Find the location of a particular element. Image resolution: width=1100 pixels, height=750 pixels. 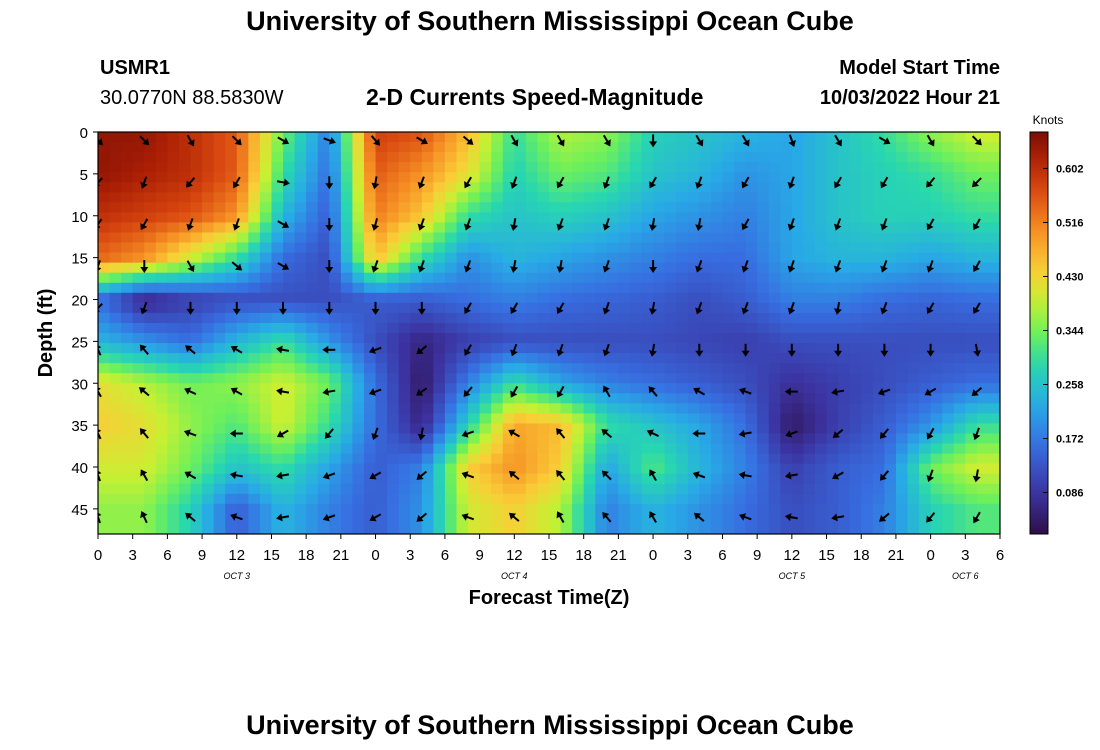

colorbar is located at coordinates (1039, 333).